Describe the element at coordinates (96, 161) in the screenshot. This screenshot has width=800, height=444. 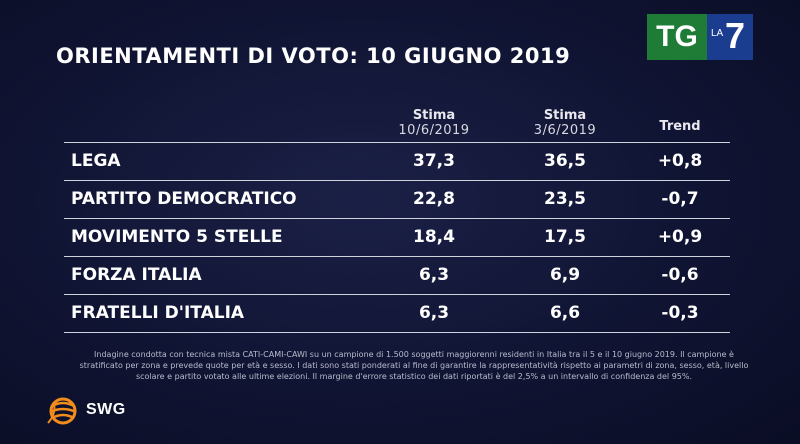
I see `party-name: LEGA` at that location.